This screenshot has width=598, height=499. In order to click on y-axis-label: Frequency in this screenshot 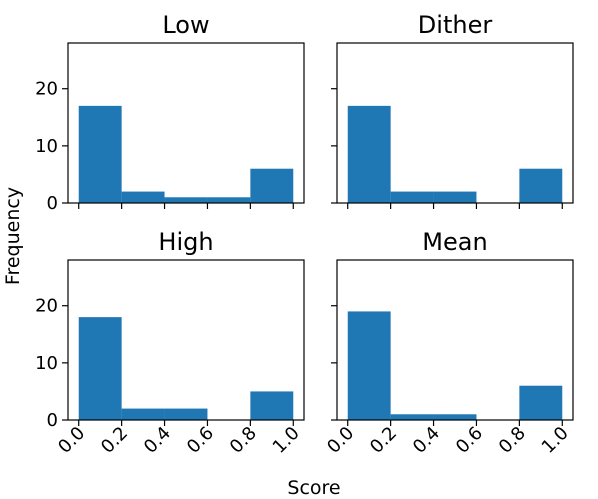, I will do `click(13, 236)`.